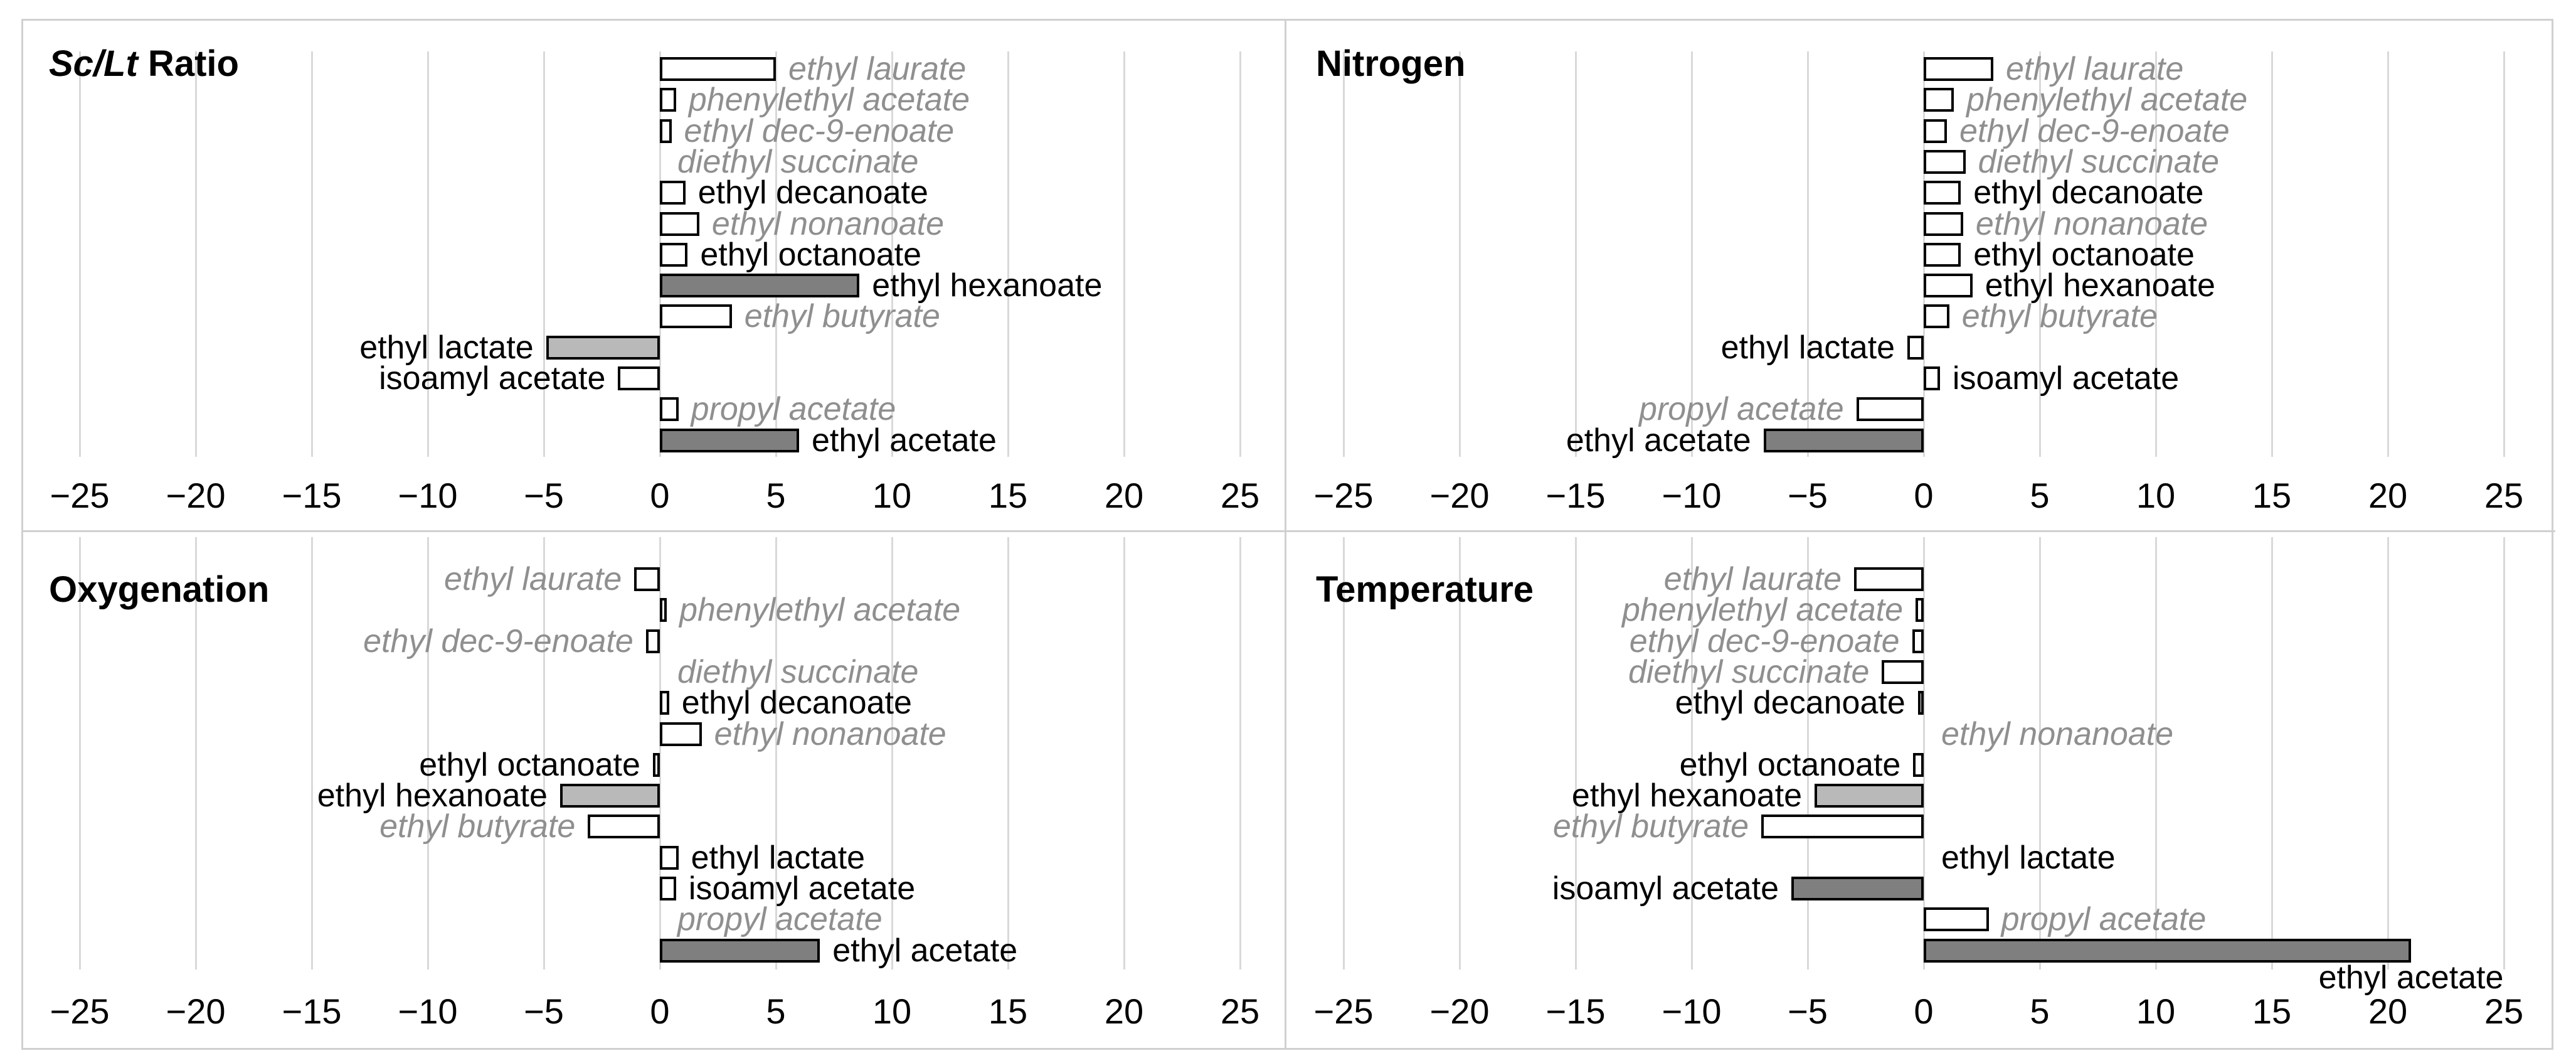 The width and height of the screenshot is (2576, 1063). I want to click on x-tick-label: −15, so click(312, 495).